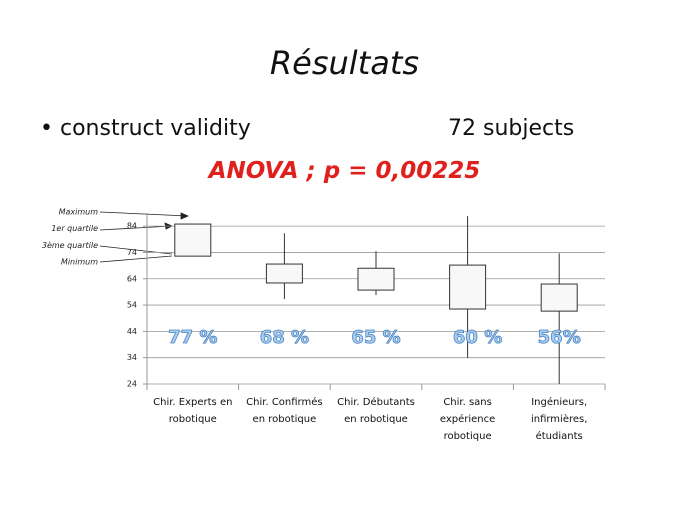  I want to click on legend-label: 1er quartile, so click(74, 228).